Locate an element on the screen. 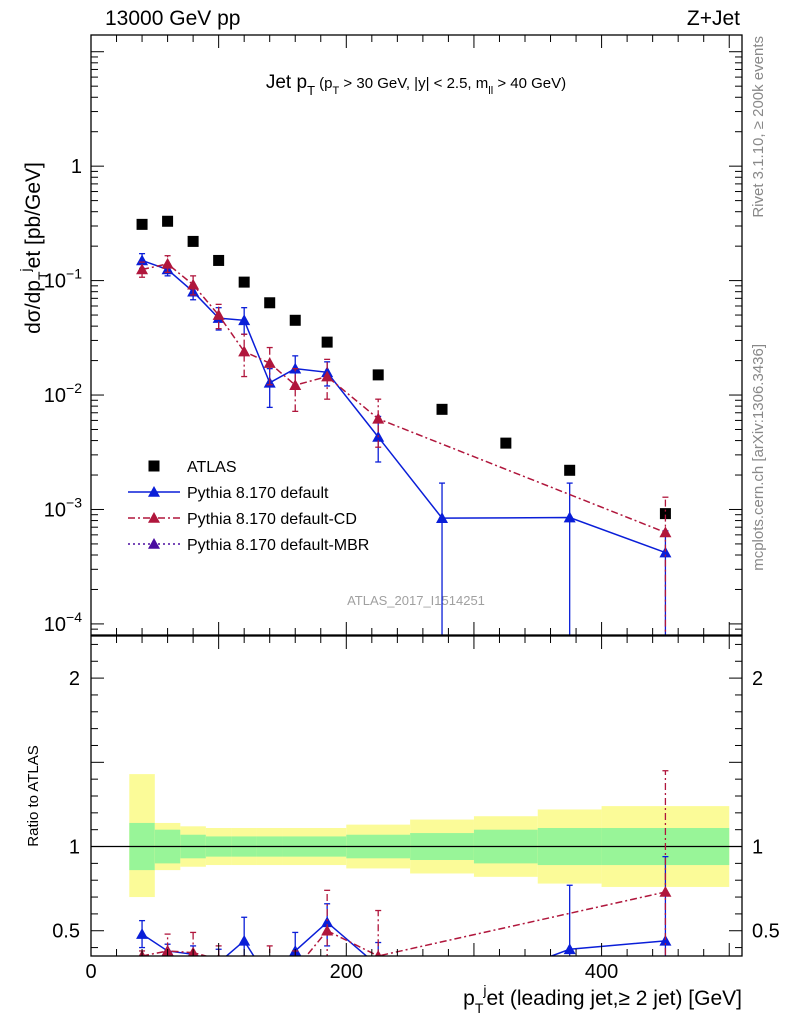 The width and height of the screenshot is (786, 1024). mcplots-label: mcplots.cern.ch [arXiv:1306.3436] is located at coordinates (758, 457).